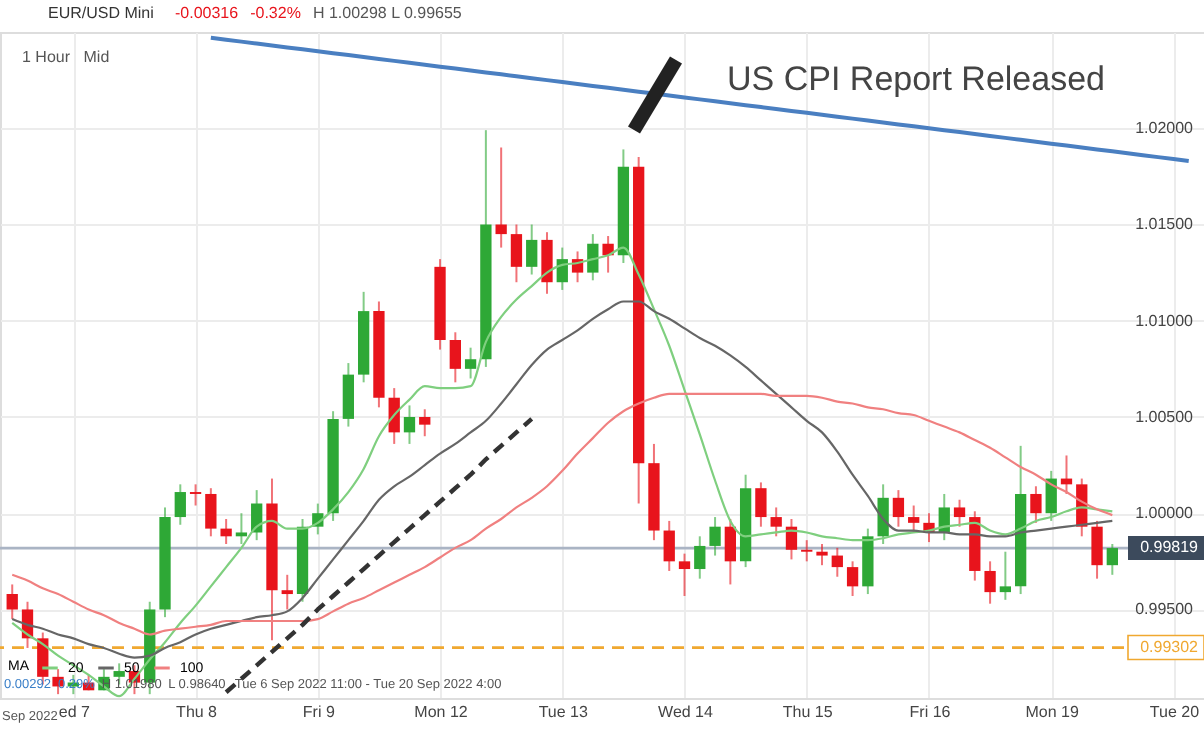  What do you see at coordinates (916, 79) in the screenshot?
I see `annotation: US CPI Report Released` at bounding box center [916, 79].